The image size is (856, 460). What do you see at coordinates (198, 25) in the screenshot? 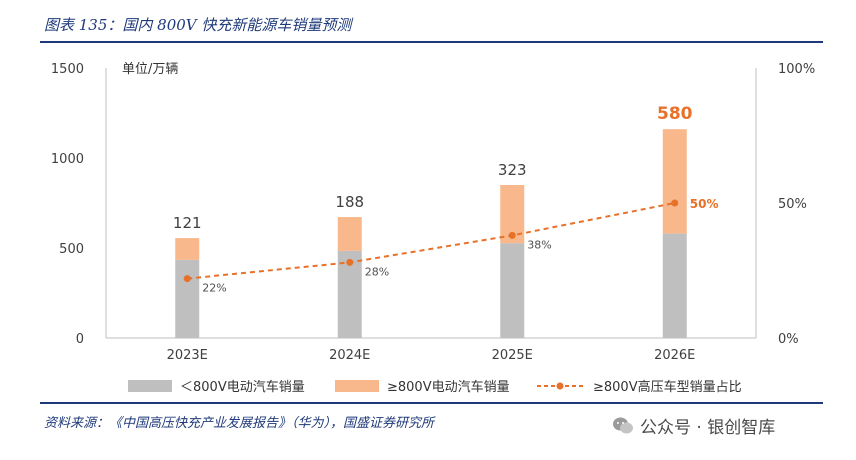
I see `chart-title: 图表 135：国内 800V 快充新能源车销量预测` at bounding box center [198, 25].